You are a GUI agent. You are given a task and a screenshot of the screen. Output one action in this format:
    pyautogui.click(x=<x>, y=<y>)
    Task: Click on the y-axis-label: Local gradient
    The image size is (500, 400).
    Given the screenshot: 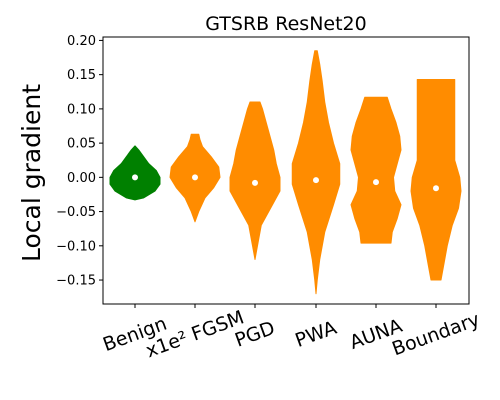 What is the action you would take?
    pyautogui.click(x=31, y=173)
    